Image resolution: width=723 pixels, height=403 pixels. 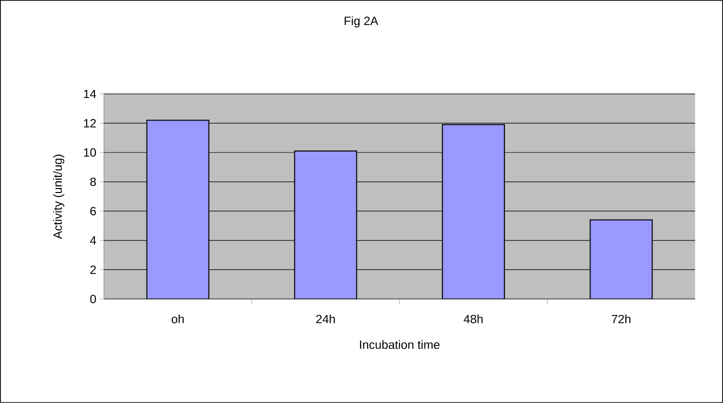 What do you see at coordinates (90, 123) in the screenshot?
I see `y-tick-label: 12` at bounding box center [90, 123].